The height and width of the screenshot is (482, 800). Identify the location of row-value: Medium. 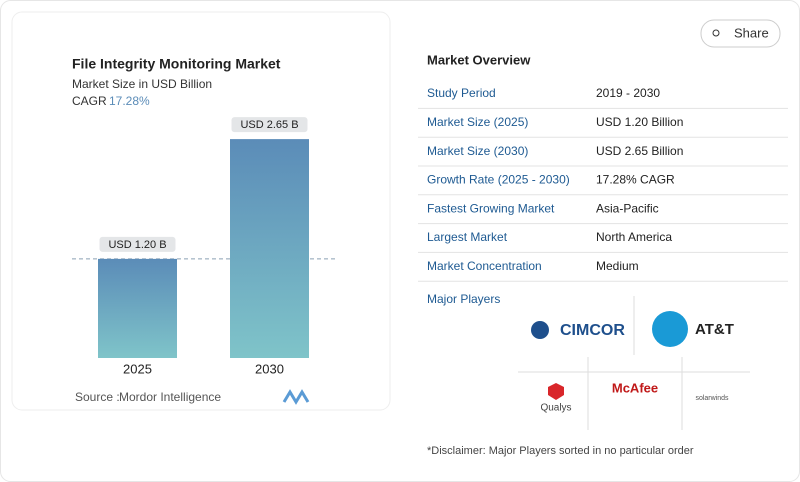
(617, 266).